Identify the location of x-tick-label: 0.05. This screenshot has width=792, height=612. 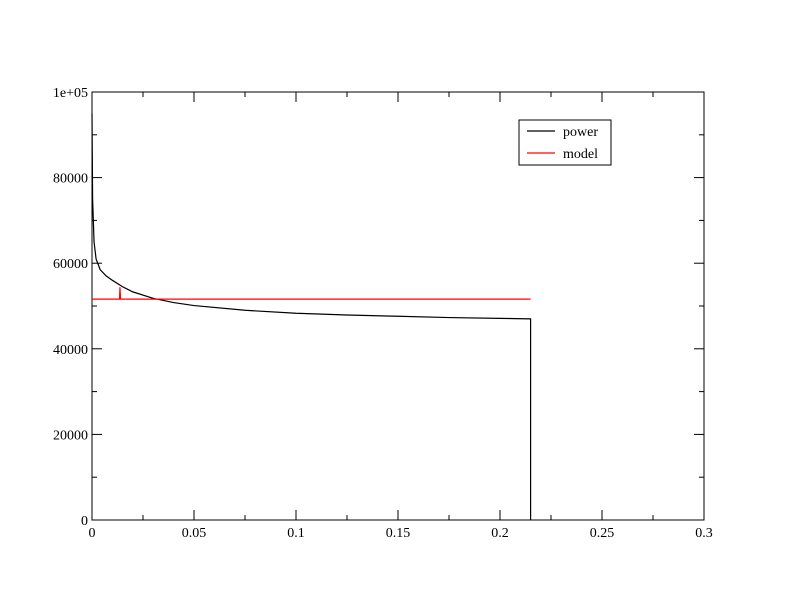
(194, 533).